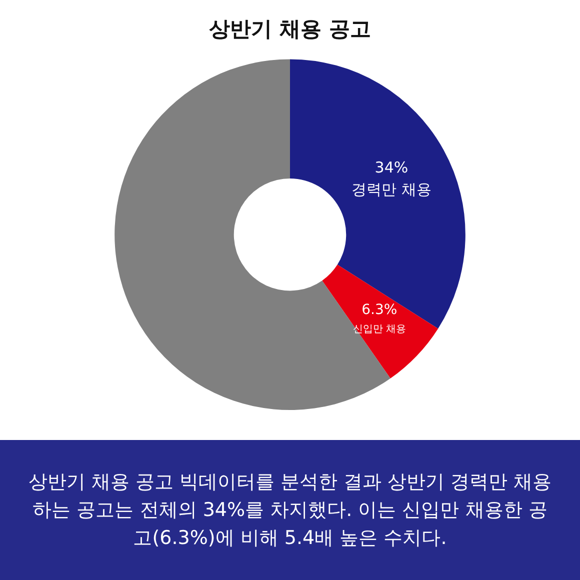 This screenshot has width=580, height=580. What do you see at coordinates (290, 510) in the screenshot?
I see `text: 상반기 채용 공고 빅데이터를 분석한 결과 상반기 경력만 채용하는 공고는 전체의 34%를 차지했다. 이는 신입만 채용한 공고(6.3%)에 비해 5.4배 높은 수치다.` at bounding box center [290, 510].